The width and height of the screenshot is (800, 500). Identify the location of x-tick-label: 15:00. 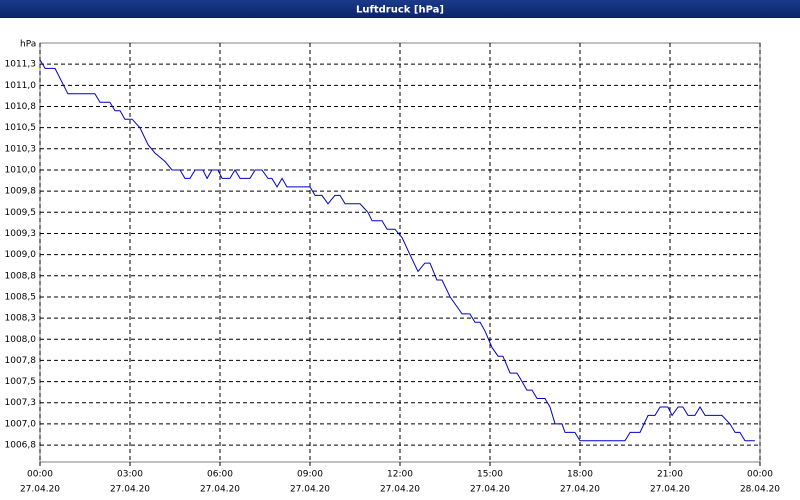
(490, 475).